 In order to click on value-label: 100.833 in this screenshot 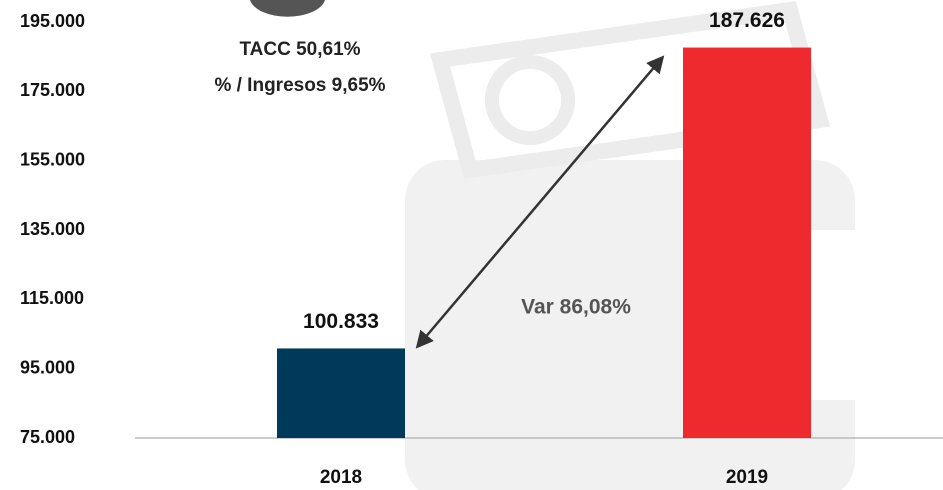, I will do `click(341, 321)`.